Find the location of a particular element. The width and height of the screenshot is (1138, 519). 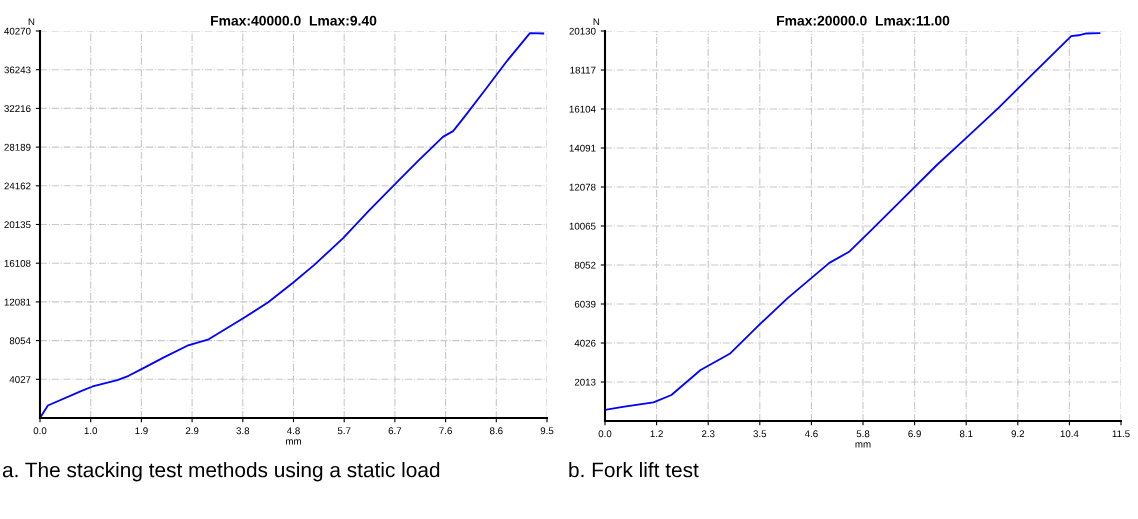

x-tick-label: 7.6 is located at coordinates (445, 431).